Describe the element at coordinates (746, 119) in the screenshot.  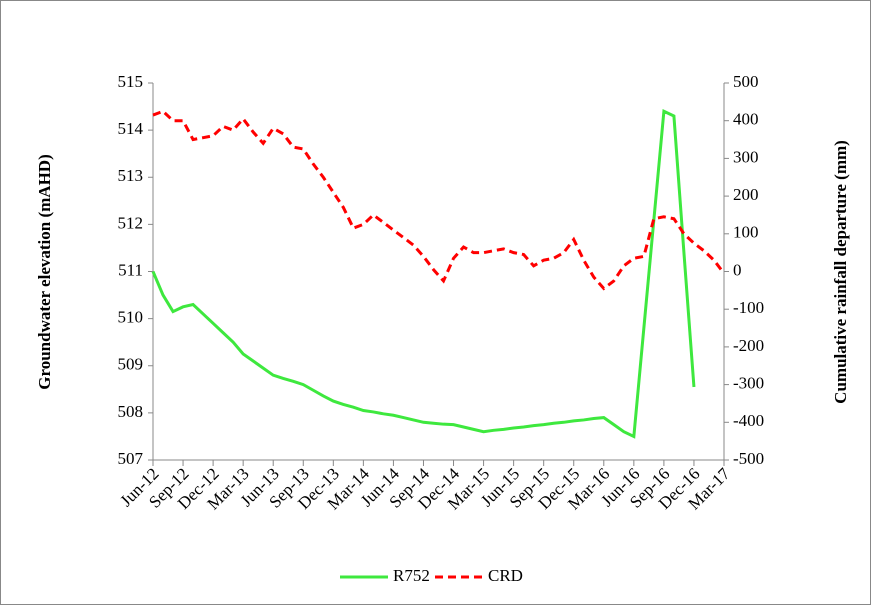
I see `y2-tick-label: 400` at that location.